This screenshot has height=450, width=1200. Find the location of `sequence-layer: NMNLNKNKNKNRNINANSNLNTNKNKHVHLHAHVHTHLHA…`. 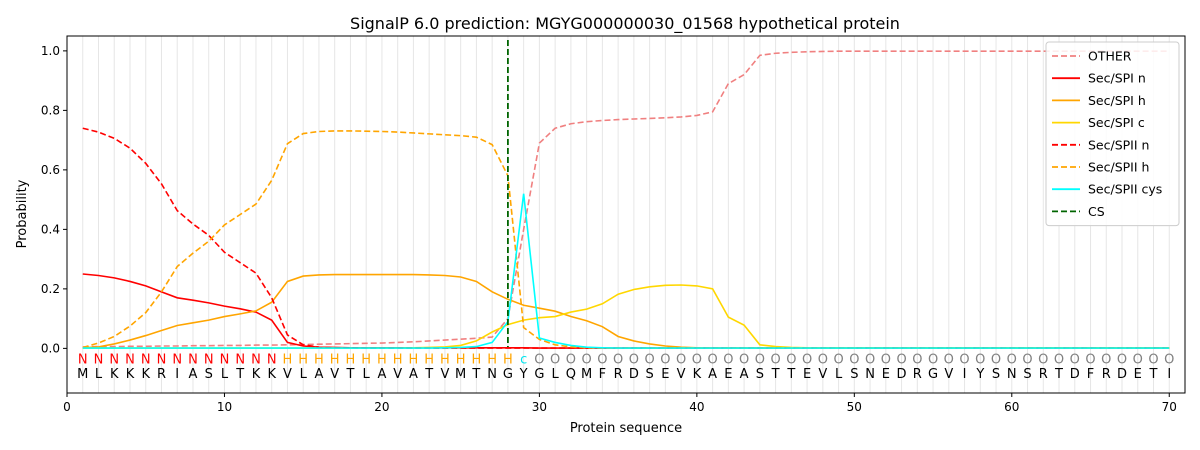

sequence-layer: NMNLNKNKNKNRNINANSNLNTNKNKHVHLHAHVHTHLHA… is located at coordinates (625, 367).